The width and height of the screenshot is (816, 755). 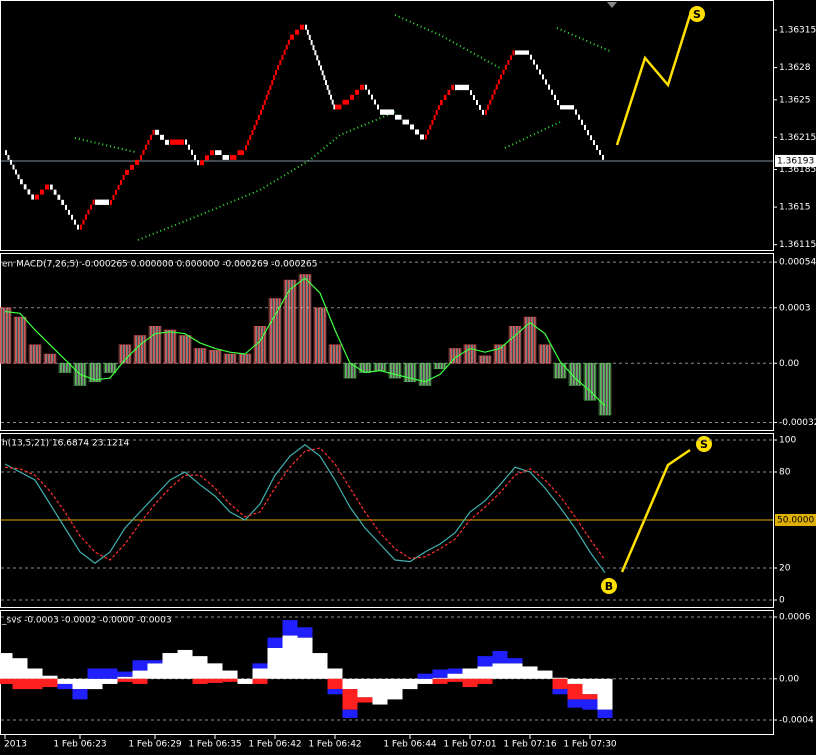 What do you see at coordinates (305, 509) in the screenshot?
I see `indicator-line` at bounding box center [305, 509].